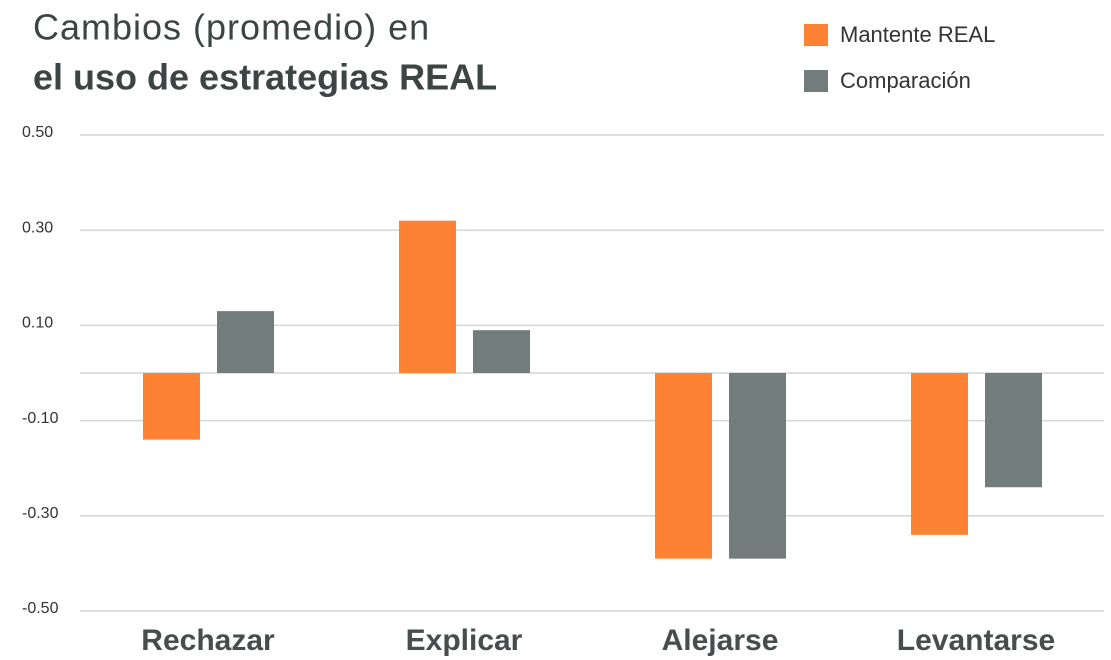  Describe the element at coordinates (917, 34) in the screenshot. I see `legend-label: Mantente REAL` at that location.